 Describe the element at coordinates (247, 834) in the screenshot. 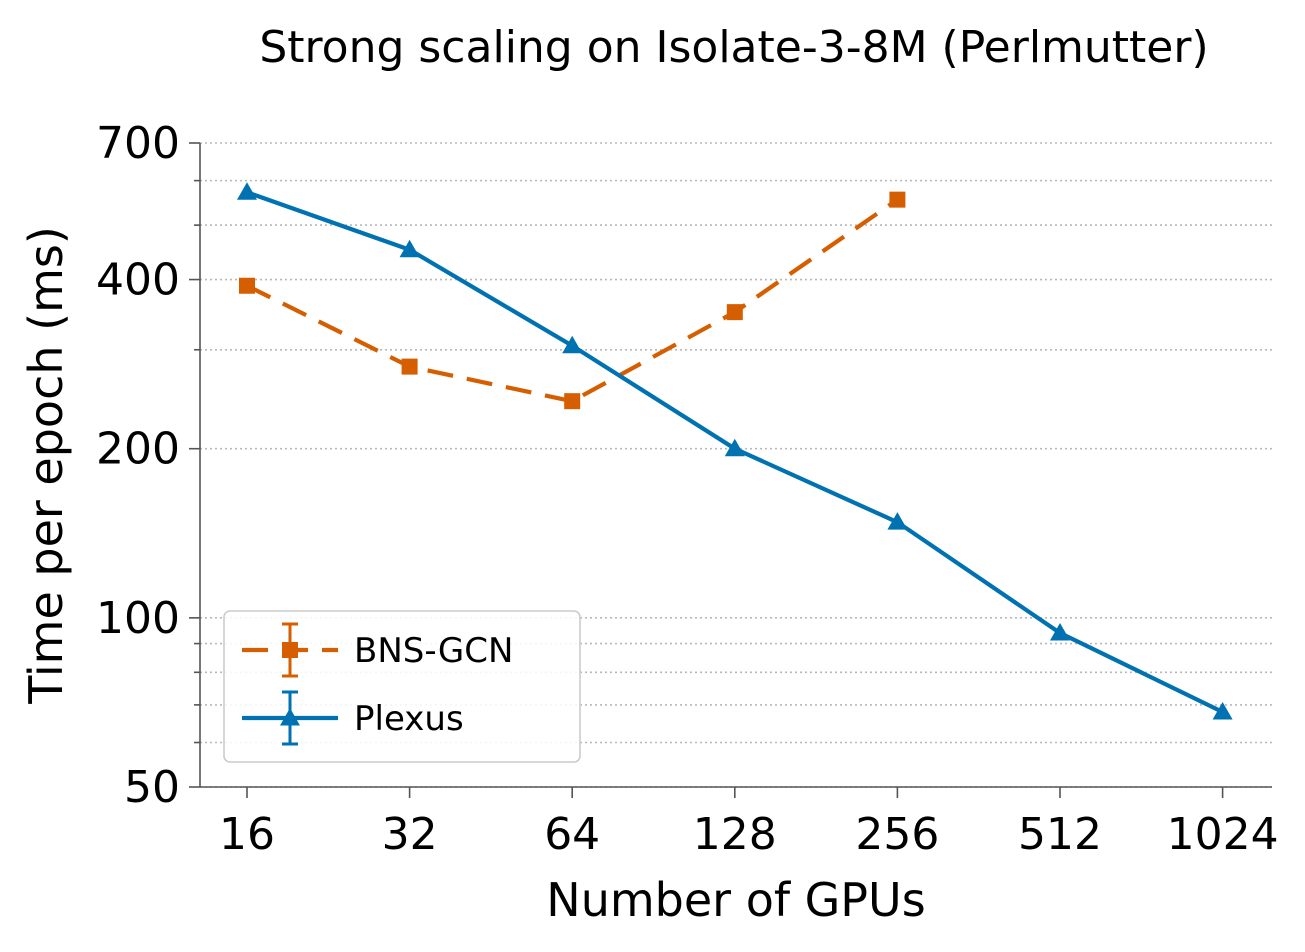

I see `x-tick-label: 16` at that location.